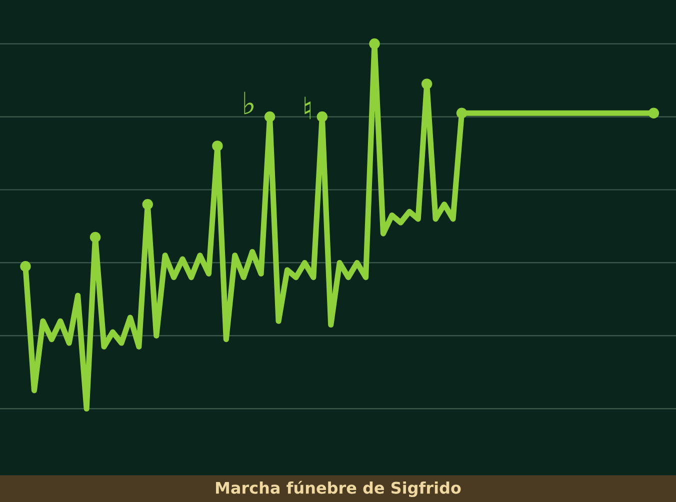  Describe the element at coordinates (307, 108) in the screenshot. I see `annotation: ♮` at that location.